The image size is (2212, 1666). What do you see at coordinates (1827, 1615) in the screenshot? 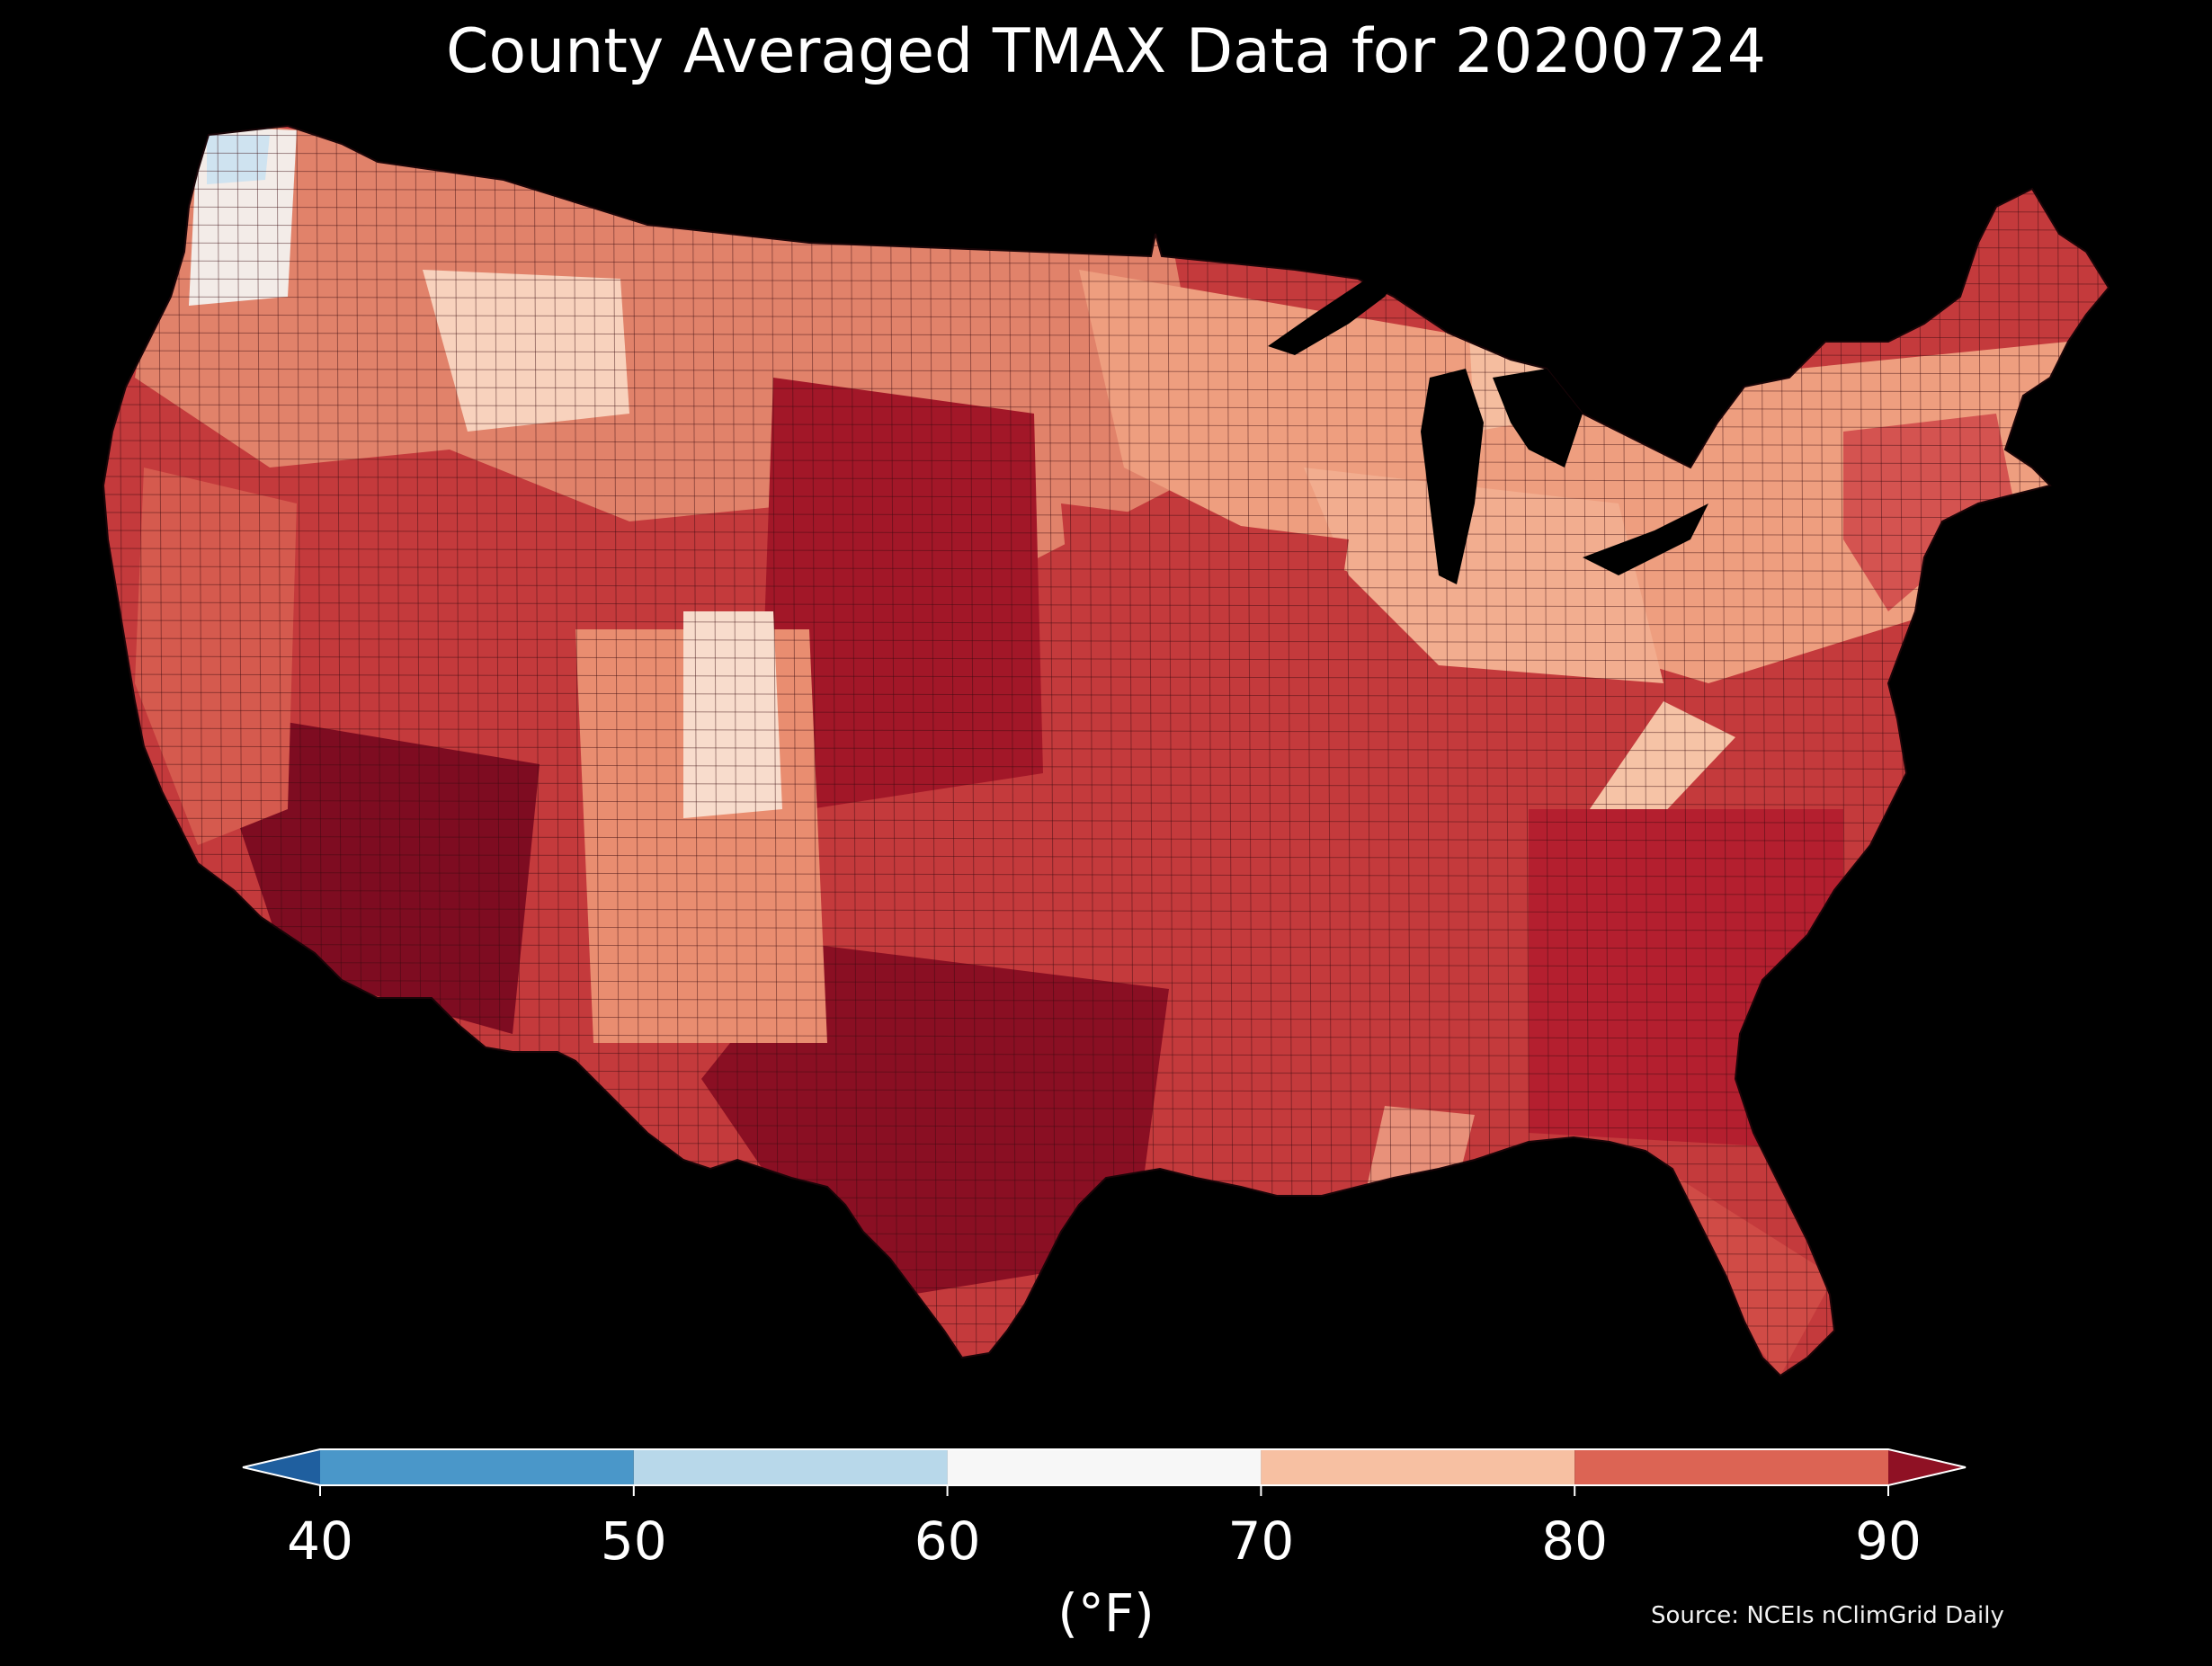
I see `source-note: Source: NCEIs nClimGrid Daily` at bounding box center [1827, 1615].